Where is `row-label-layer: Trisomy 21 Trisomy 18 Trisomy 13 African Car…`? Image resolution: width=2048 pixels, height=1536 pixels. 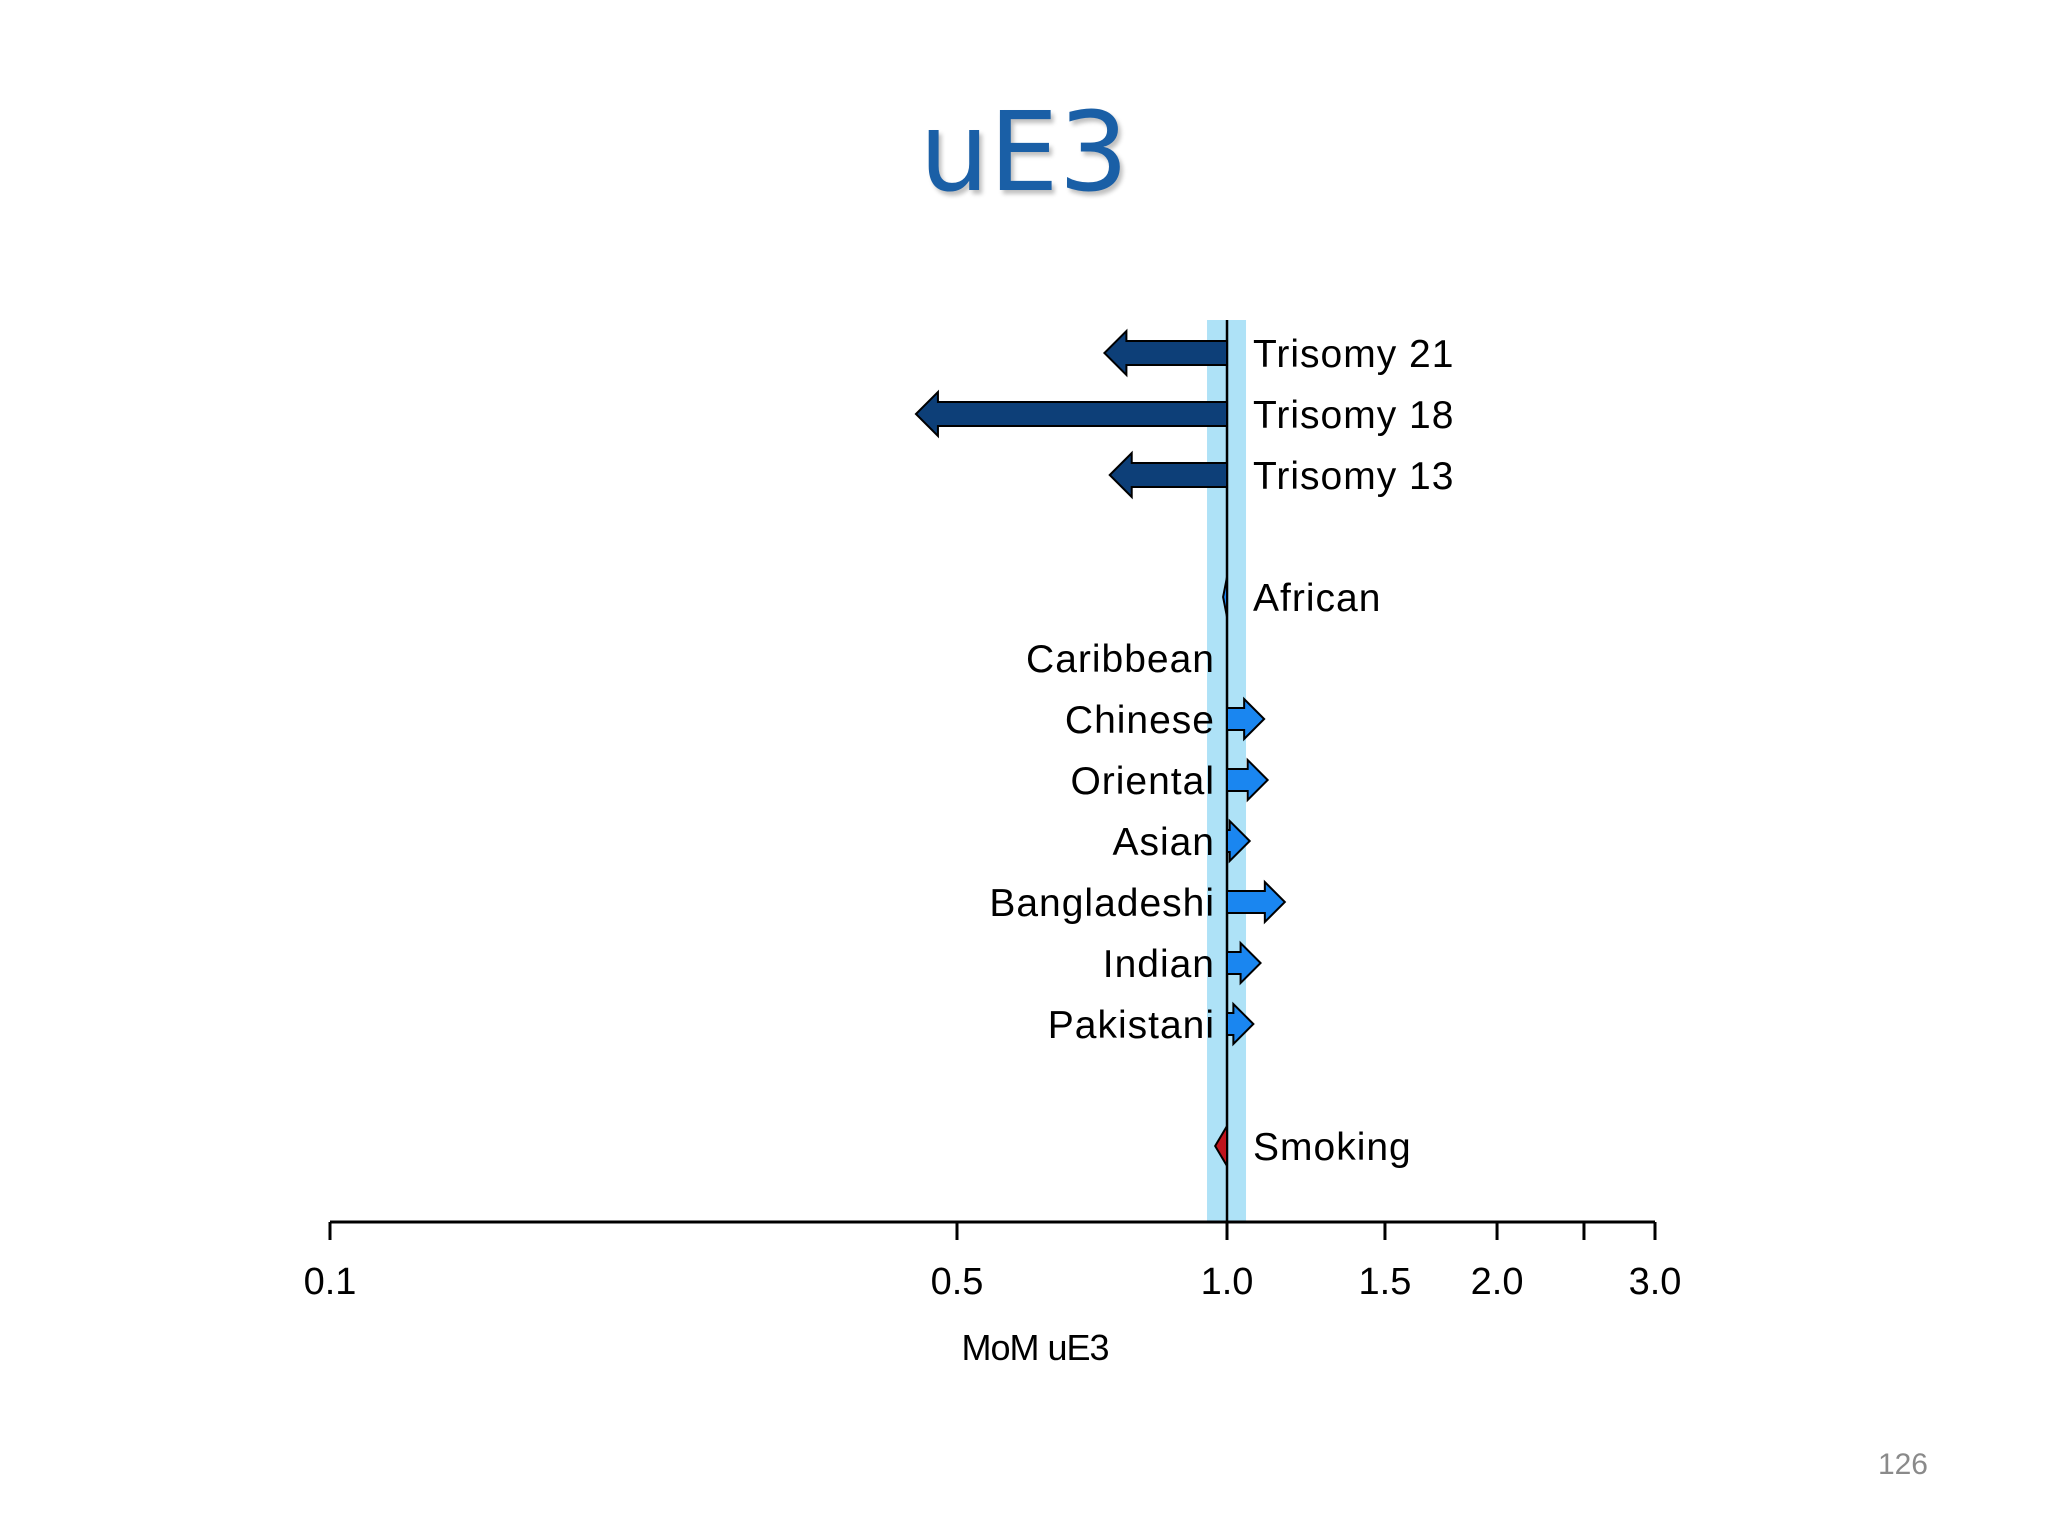 row-label-layer: Trisomy 21 Trisomy 18 Trisomy 13 African Car… is located at coordinates (1221, 751).